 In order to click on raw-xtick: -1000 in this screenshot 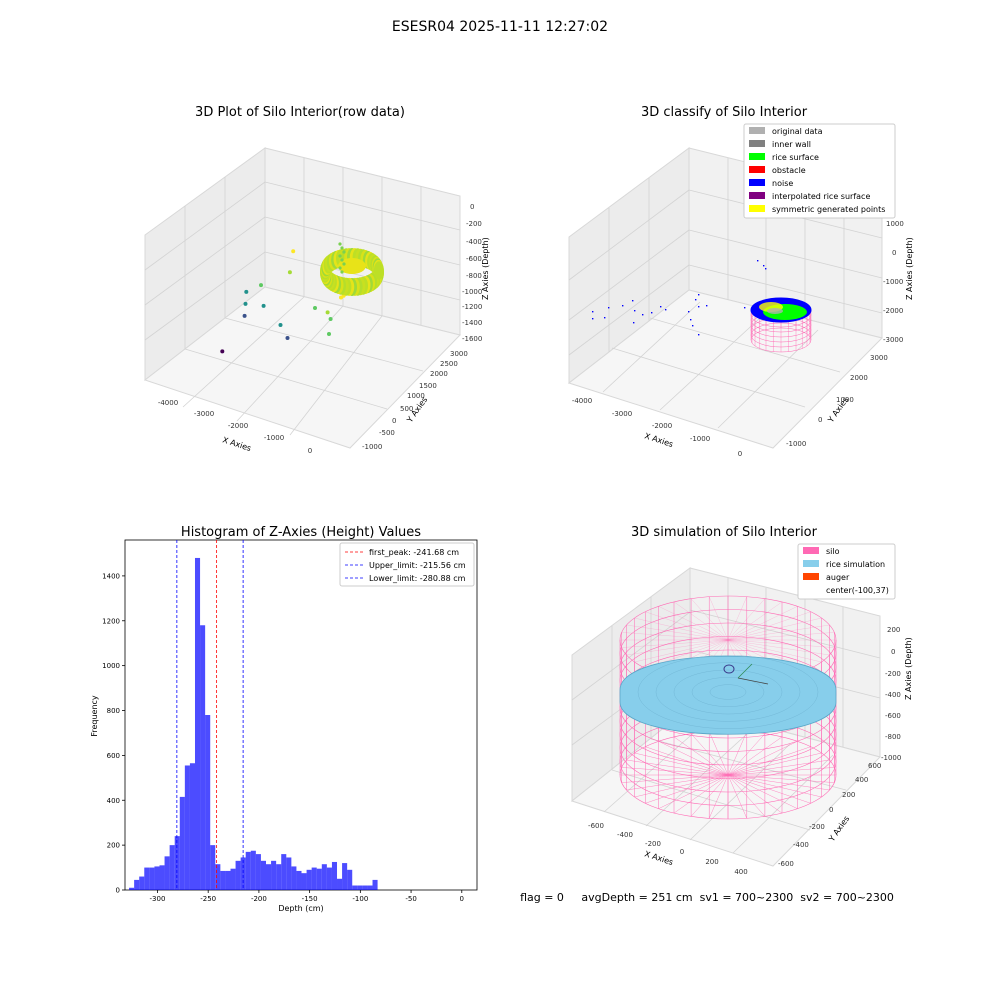, I will do `click(274, 438)`.